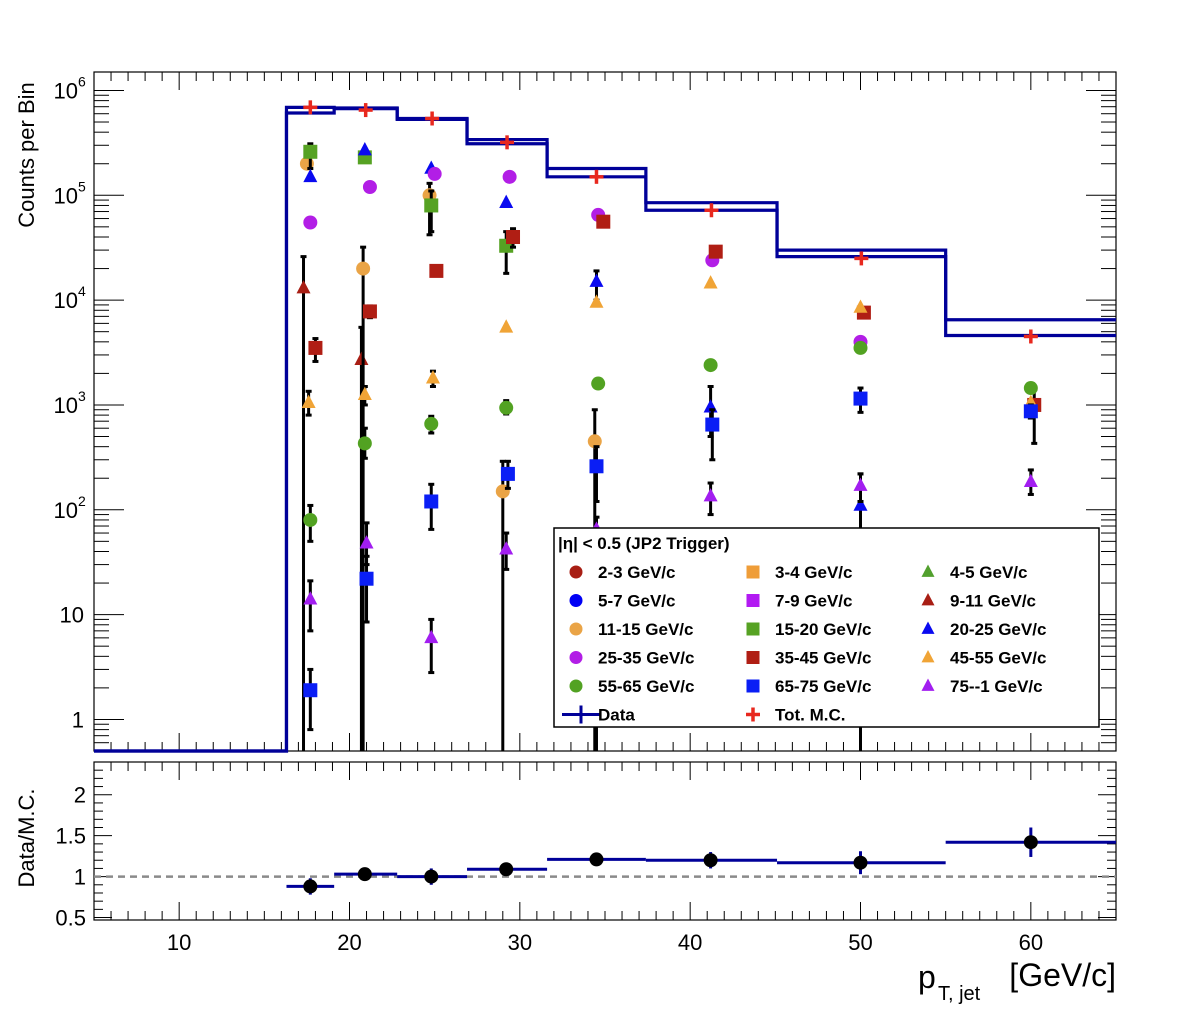 This screenshot has height=1016, width=1181. Describe the element at coordinates (810, 715) in the screenshot. I see `legend-entry-label: Tot. M.C.` at that location.